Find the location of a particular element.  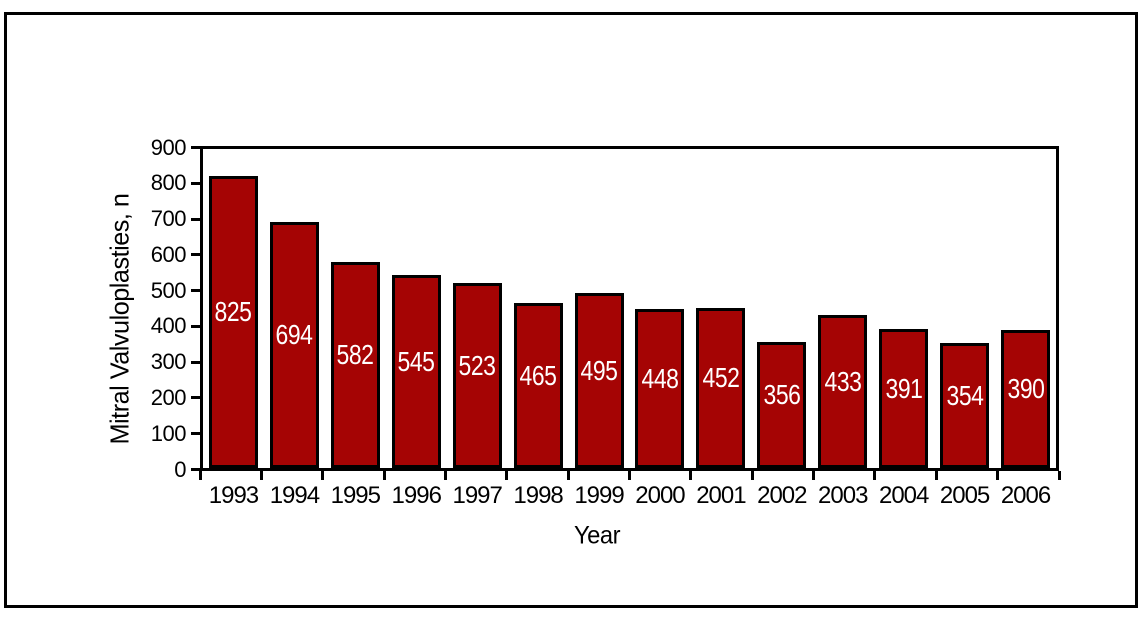

x-tick-label: 2004 is located at coordinates (903, 495).